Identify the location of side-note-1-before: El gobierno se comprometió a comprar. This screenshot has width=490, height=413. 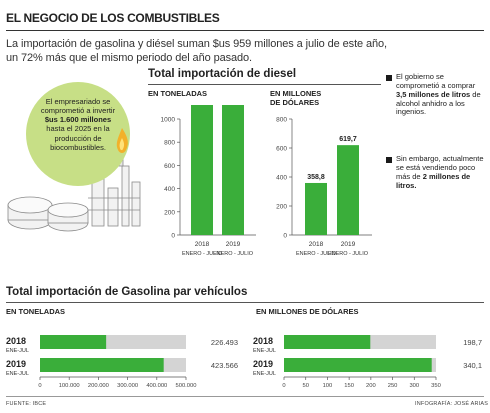
(436, 81).